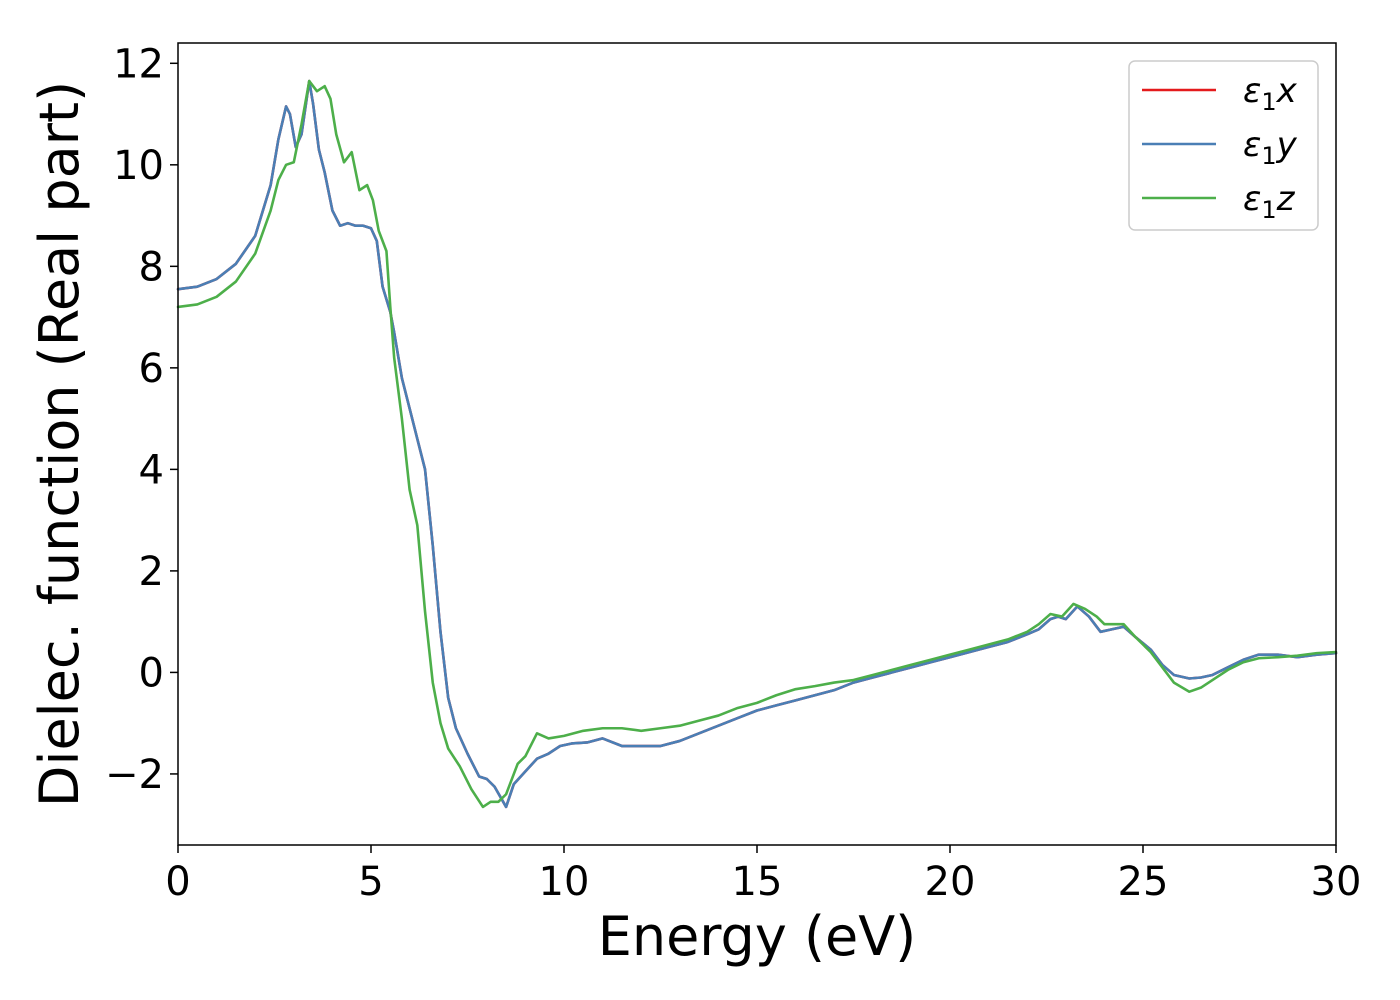 The image size is (1400, 1000). What do you see at coordinates (141, 419) in the screenshot?
I see `y-axis-ticks: −2 0 2 4 6 8 10 12` at bounding box center [141, 419].